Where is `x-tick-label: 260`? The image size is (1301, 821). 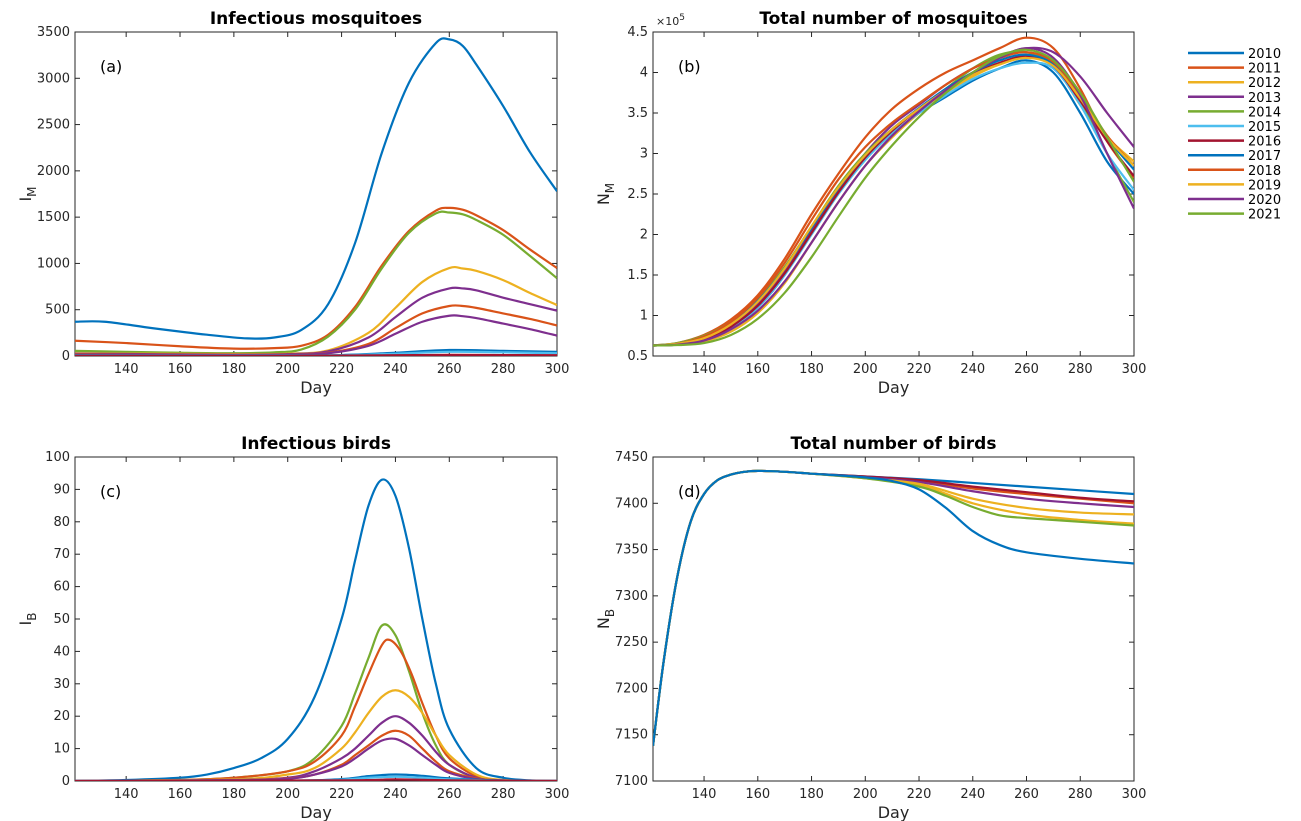 x-tick-label: 260 is located at coordinates (449, 369).